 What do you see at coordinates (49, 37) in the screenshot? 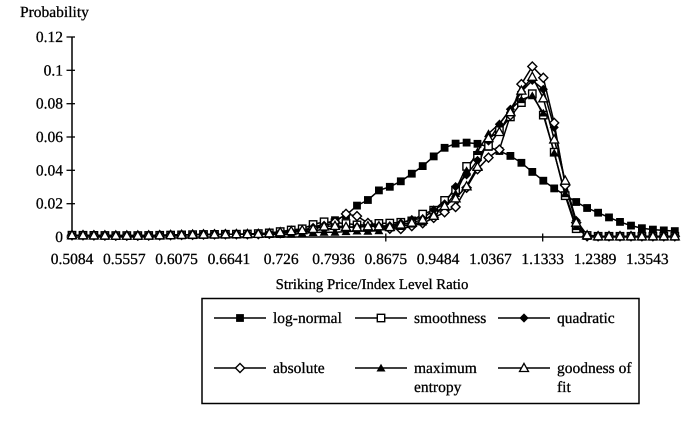
I see `svg-text: 0.12` at bounding box center [49, 37].